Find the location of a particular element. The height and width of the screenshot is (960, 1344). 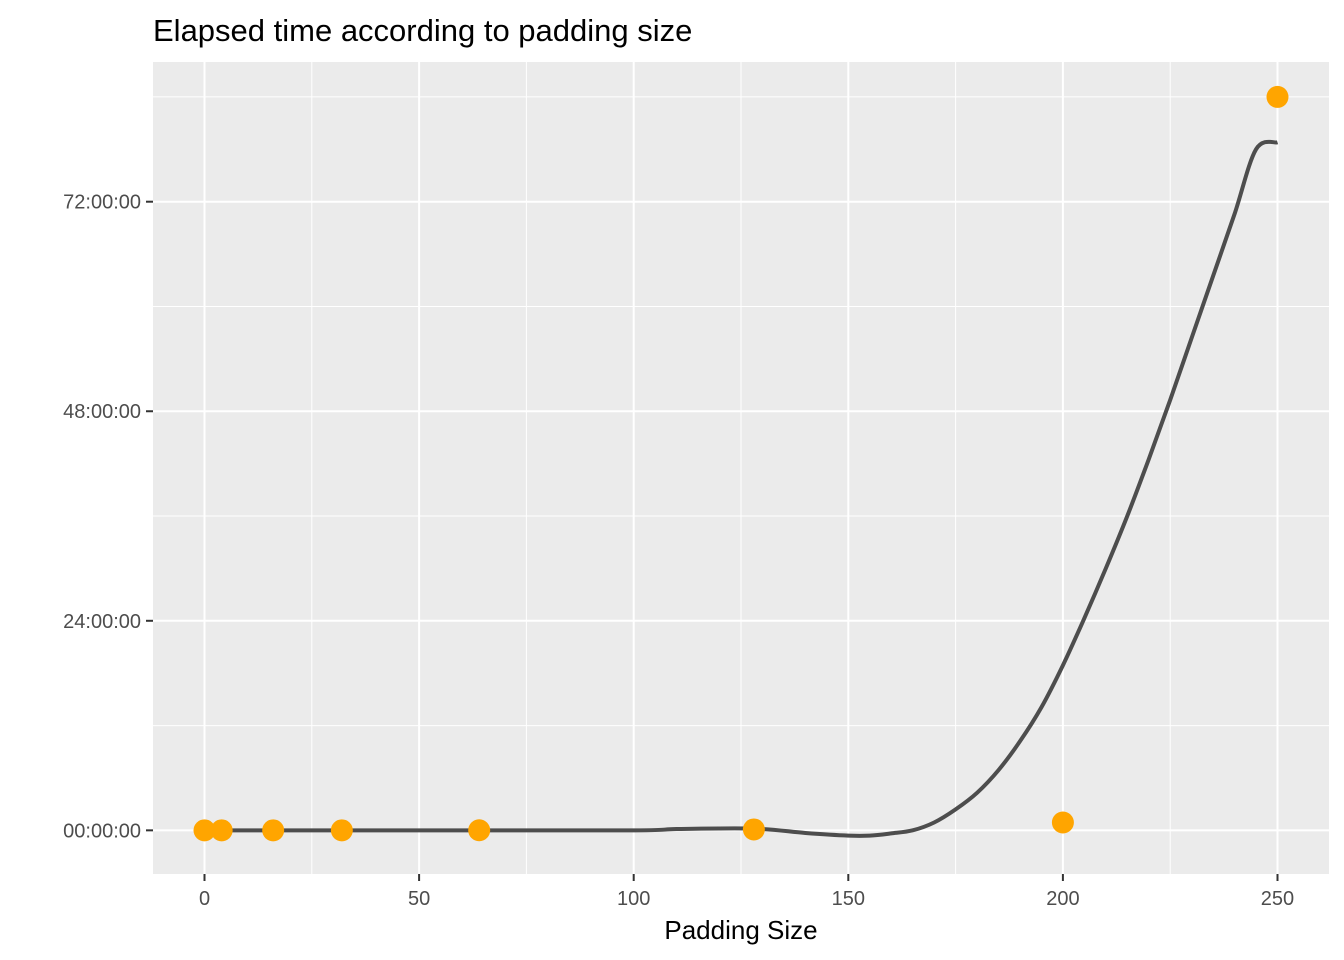

x-tick-label: 200 is located at coordinates (1062, 899).